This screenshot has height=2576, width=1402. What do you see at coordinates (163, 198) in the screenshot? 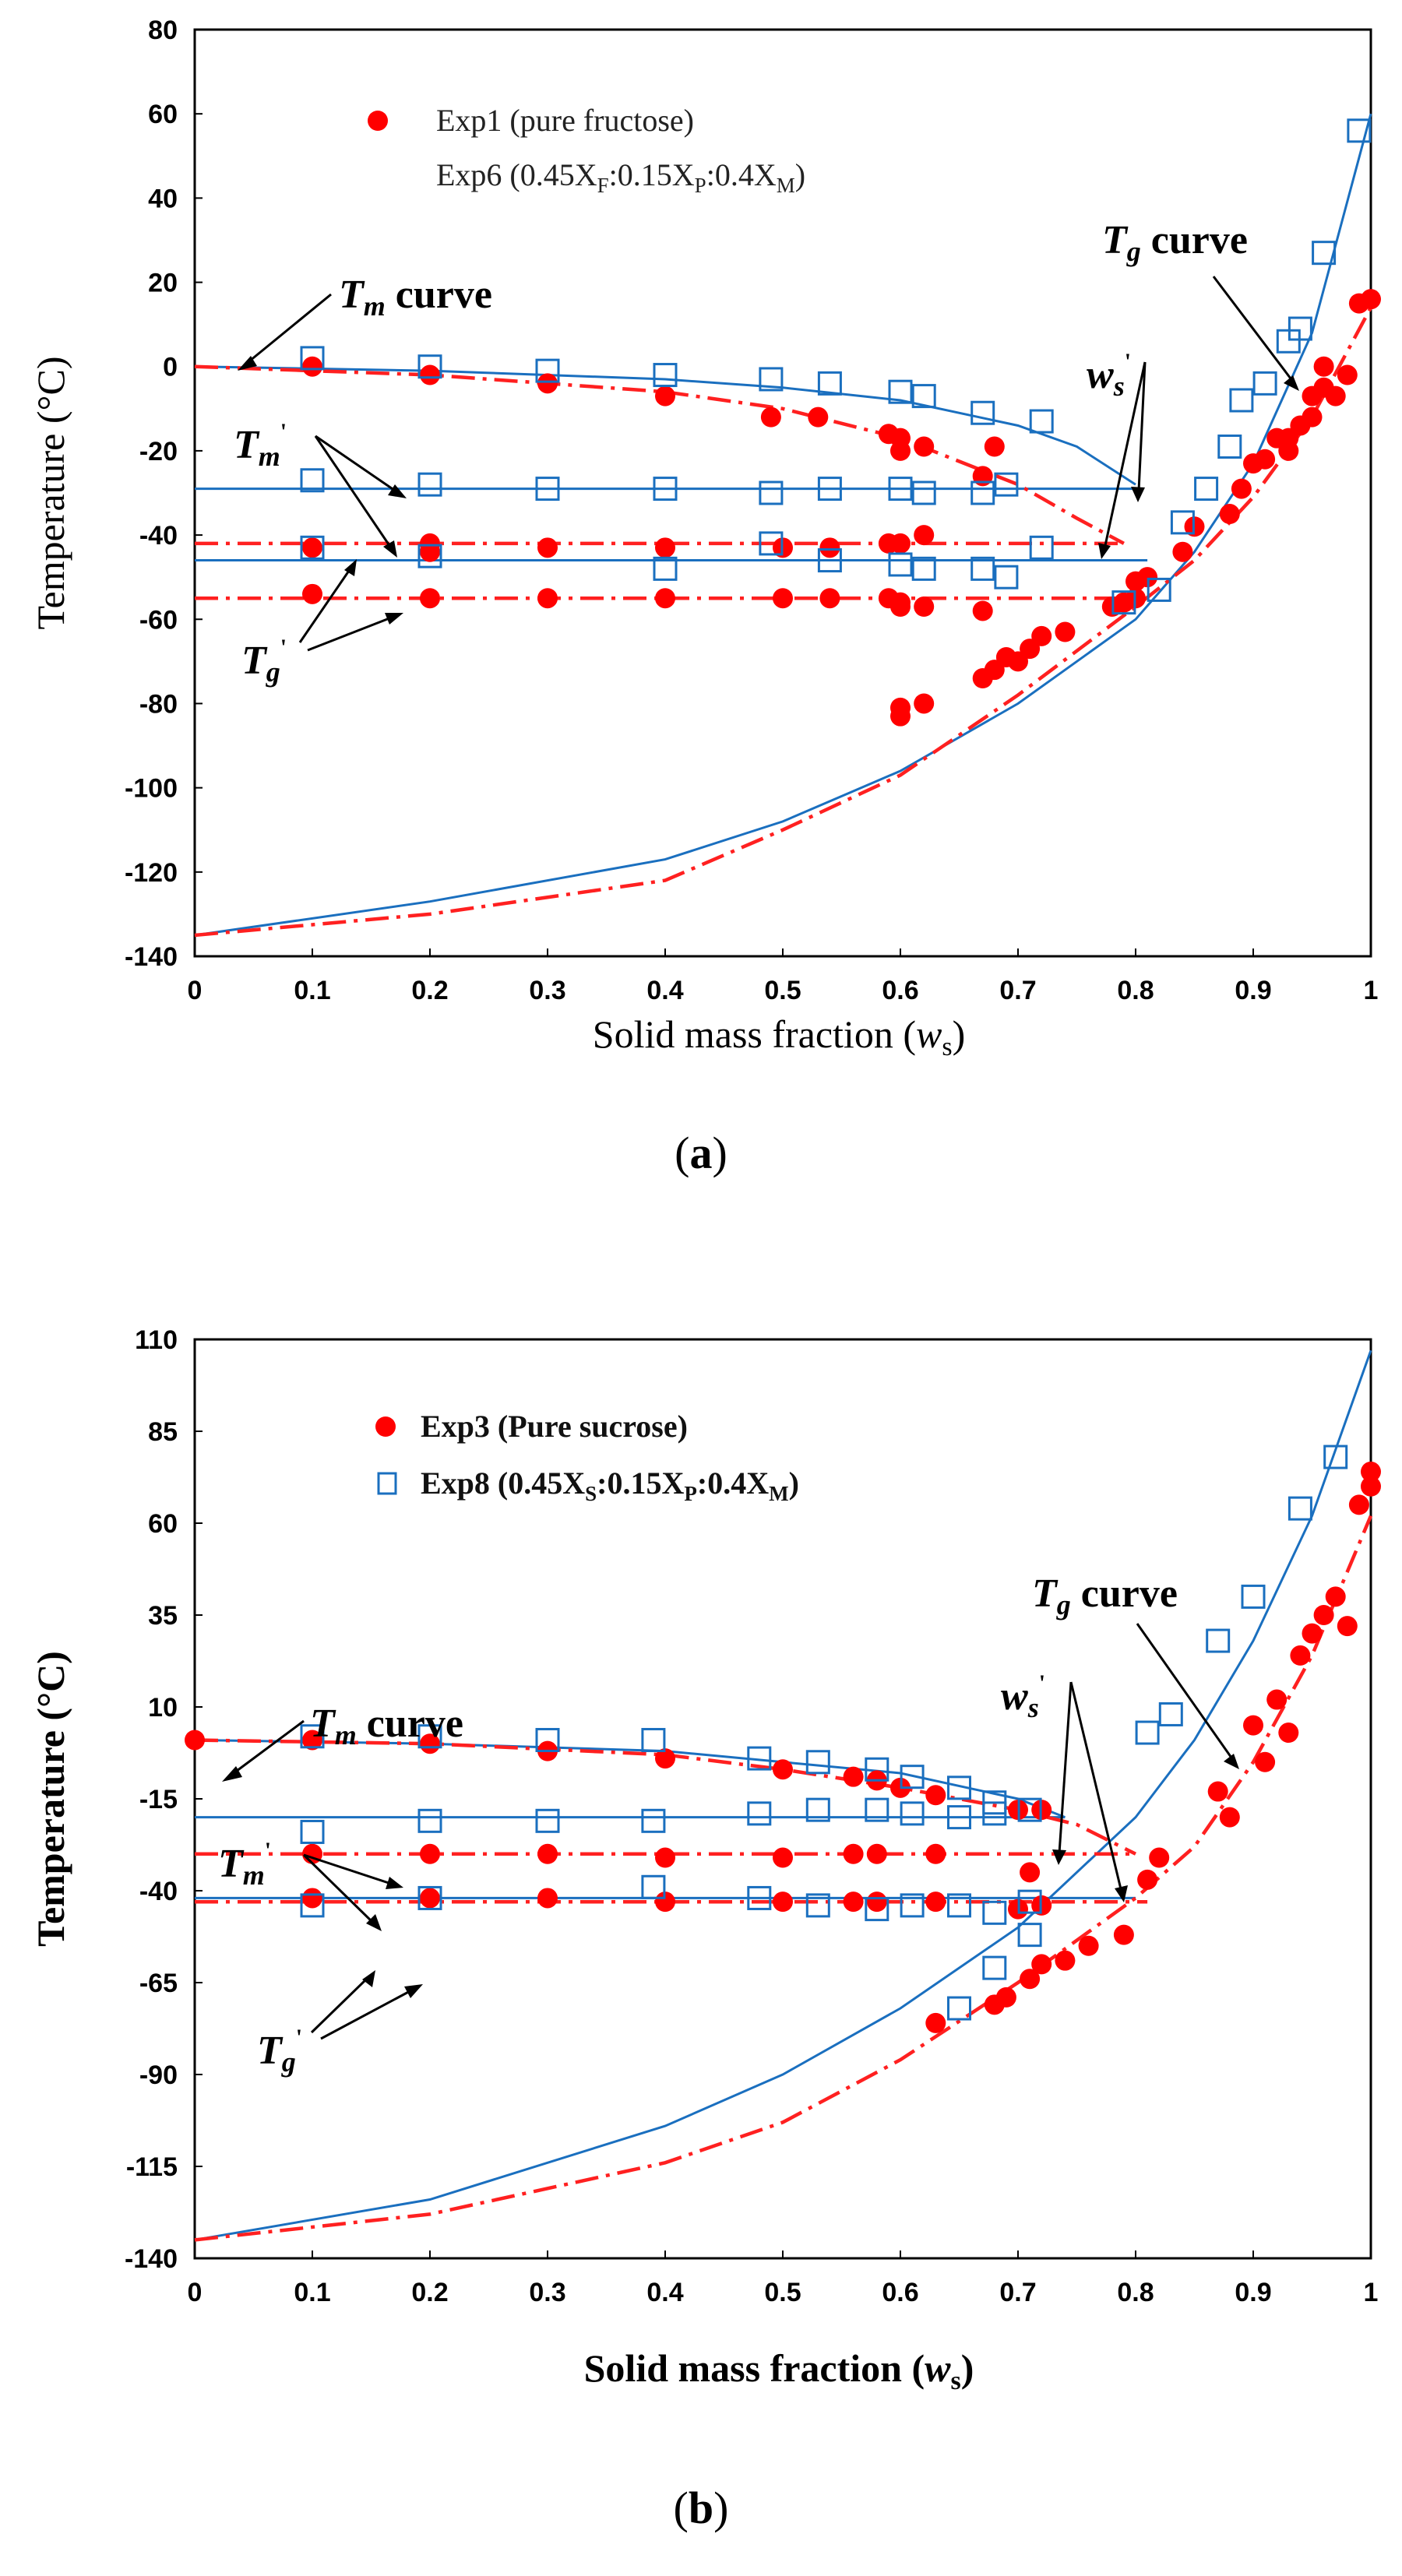
I see `panel-a-y-tick-label: 40` at bounding box center [163, 198].